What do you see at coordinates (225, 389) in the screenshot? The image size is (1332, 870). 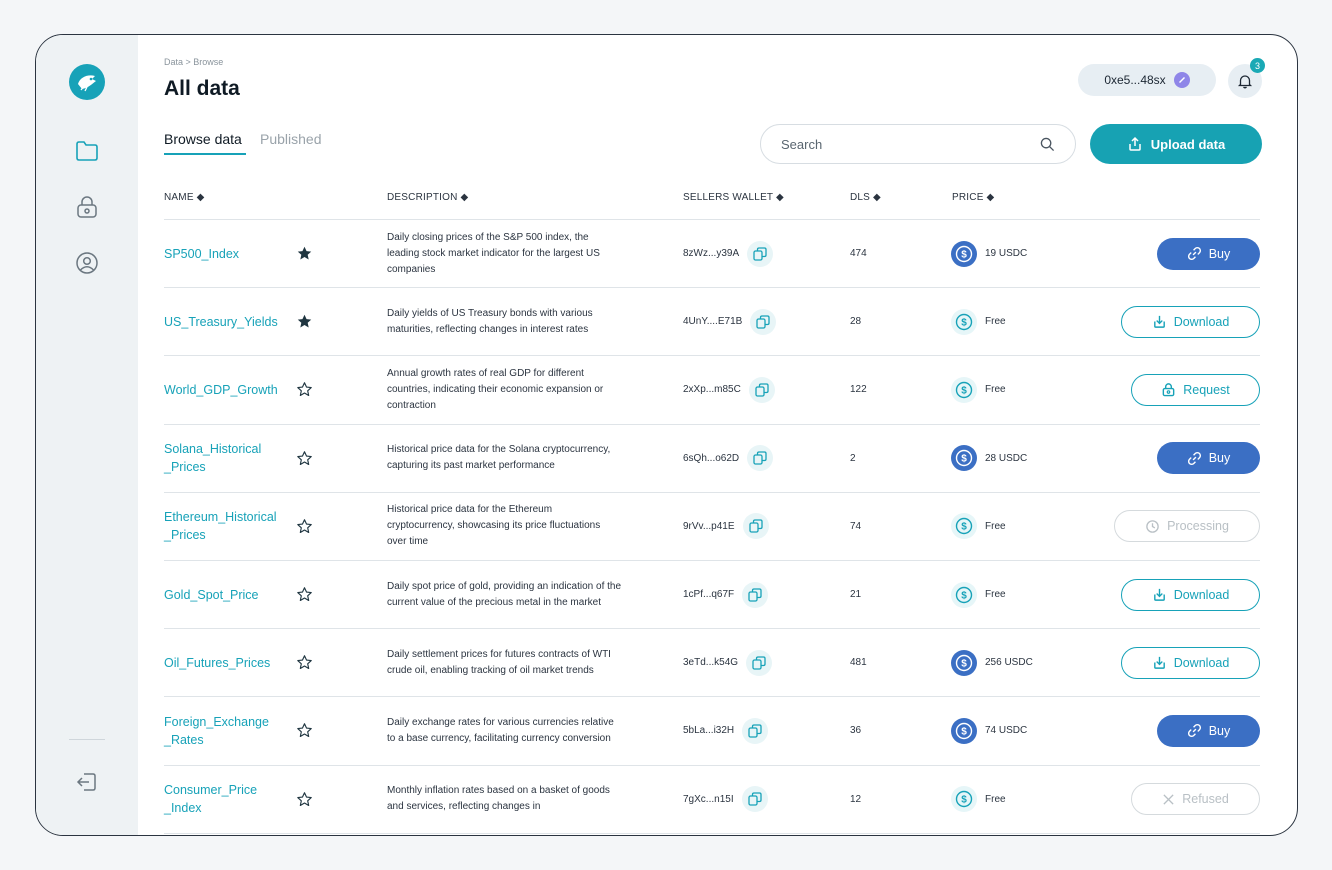 I see `dataset-name-link: World_GDP_Growth` at bounding box center [225, 389].